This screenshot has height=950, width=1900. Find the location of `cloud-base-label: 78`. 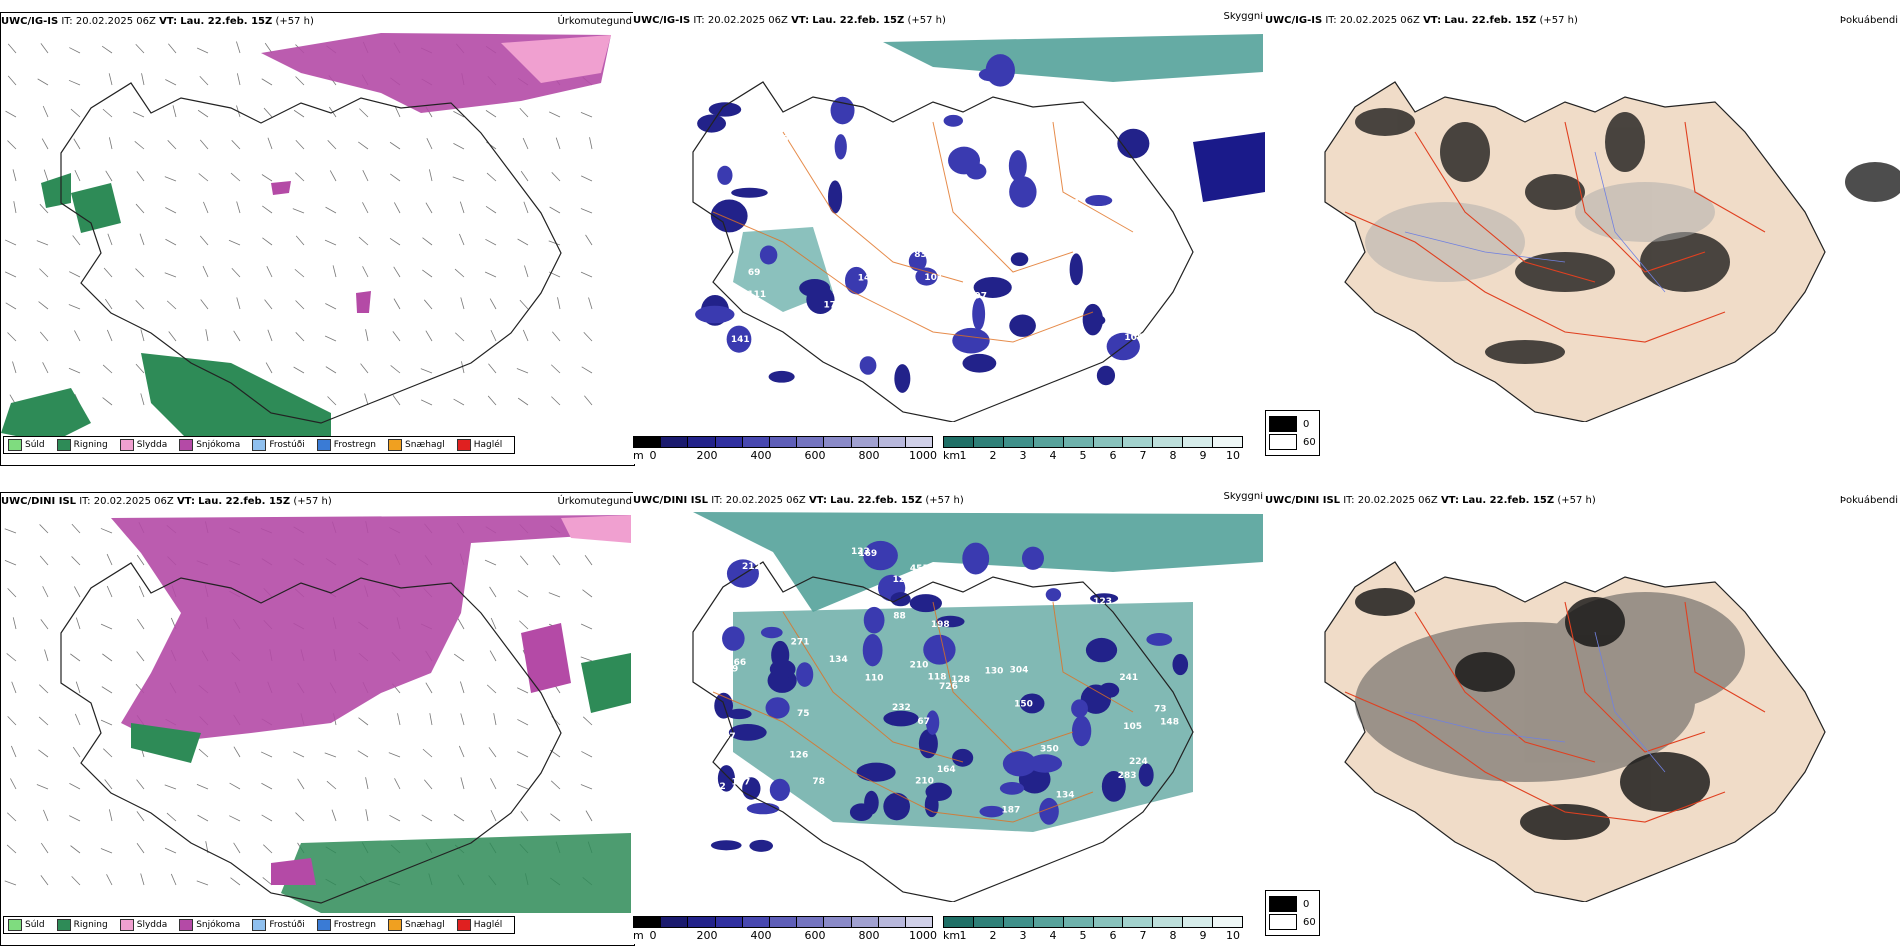

cloud-base-label: 78 is located at coordinates (1130, 211).